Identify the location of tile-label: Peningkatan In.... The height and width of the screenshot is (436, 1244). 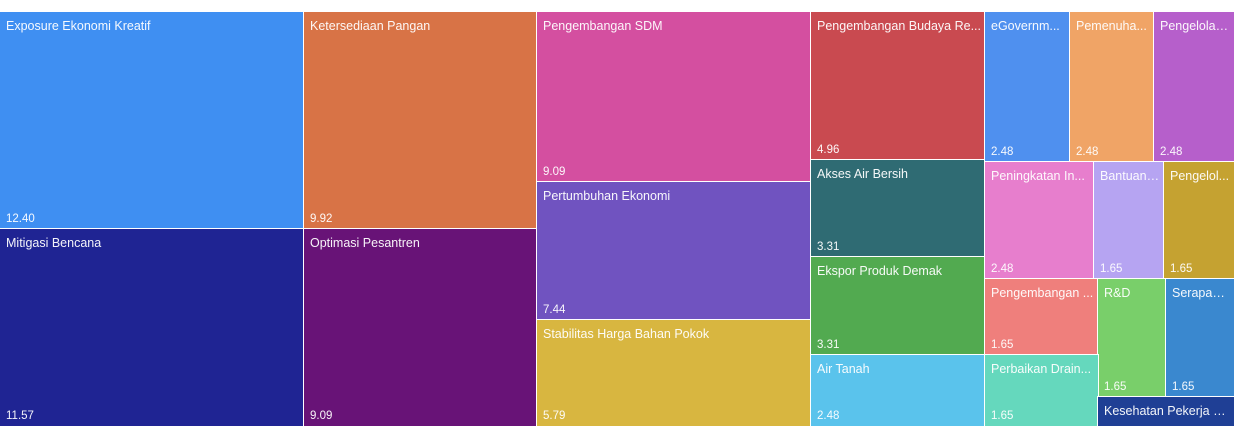
(1038, 176).